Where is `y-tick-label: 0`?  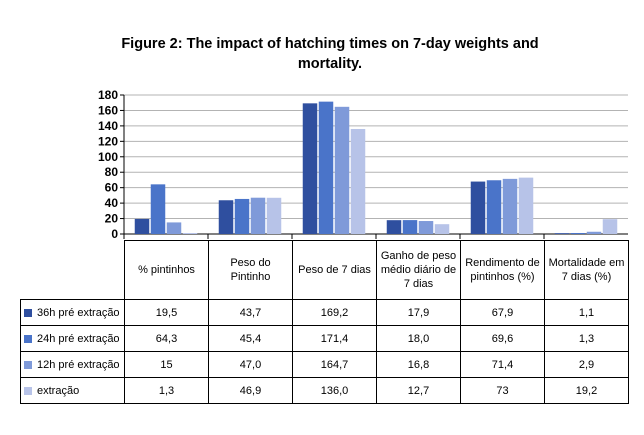
y-tick-label: 0 is located at coordinates (114, 234).